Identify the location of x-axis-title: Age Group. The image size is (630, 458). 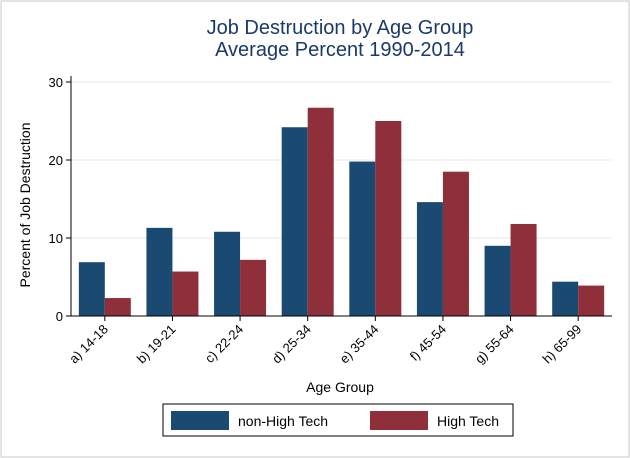
(340, 387).